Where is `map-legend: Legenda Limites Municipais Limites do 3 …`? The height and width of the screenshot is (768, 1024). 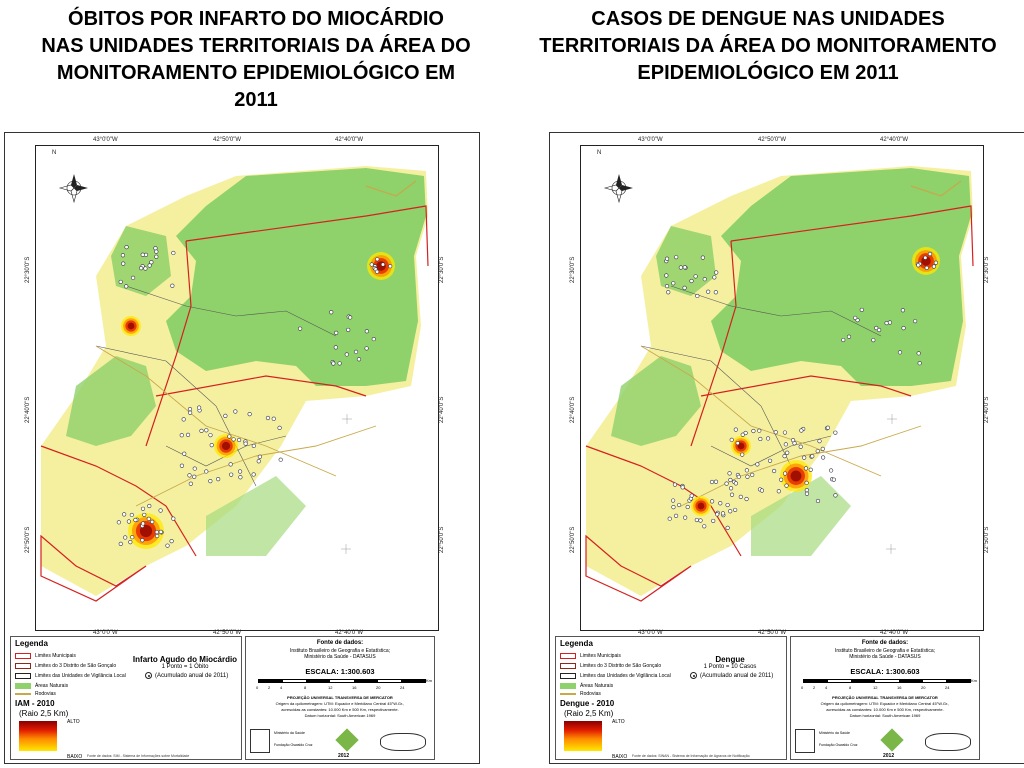 map-legend: Legenda Limites Municipais Limites do 3 … is located at coordinates (126, 698).